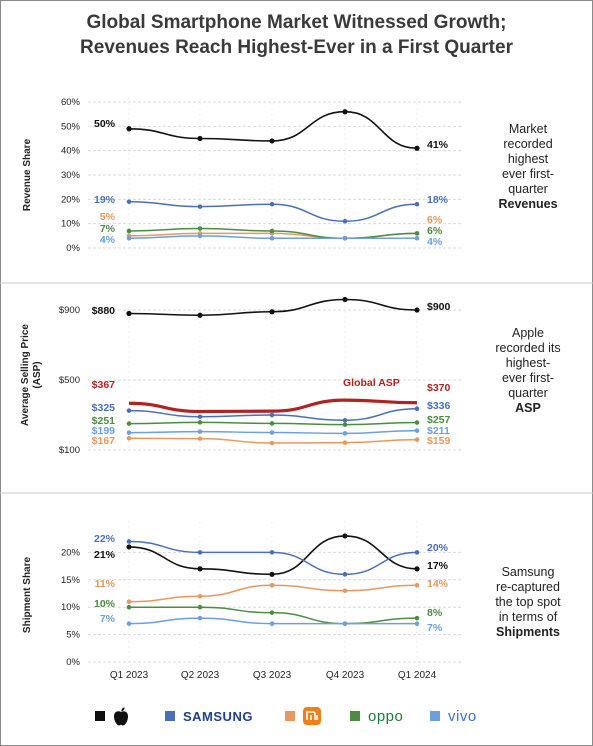 The height and width of the screenshot is (746, 593). I want to click on asp-note-line: Apple, so click(528, 333).